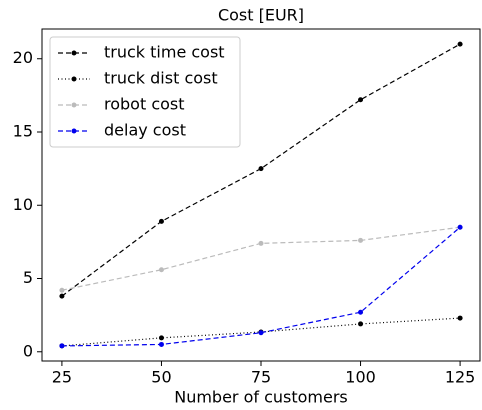 This screenshot has width=482, height=410. I want to click on legend-label: truck dist cost, so click(161, 78).